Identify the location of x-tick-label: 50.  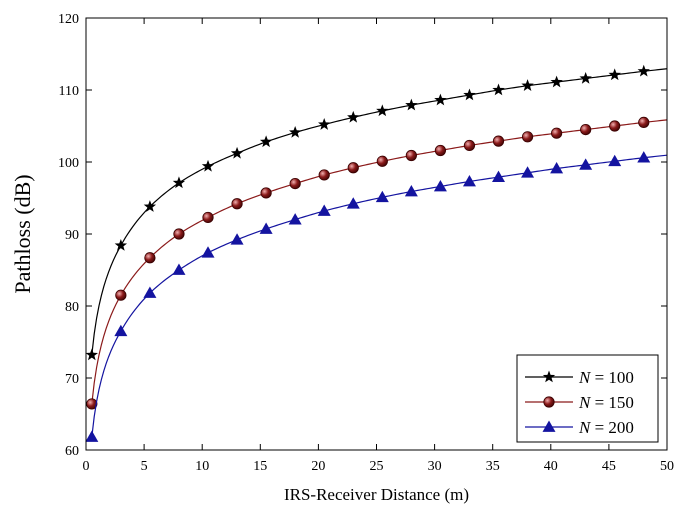
(667, 466).